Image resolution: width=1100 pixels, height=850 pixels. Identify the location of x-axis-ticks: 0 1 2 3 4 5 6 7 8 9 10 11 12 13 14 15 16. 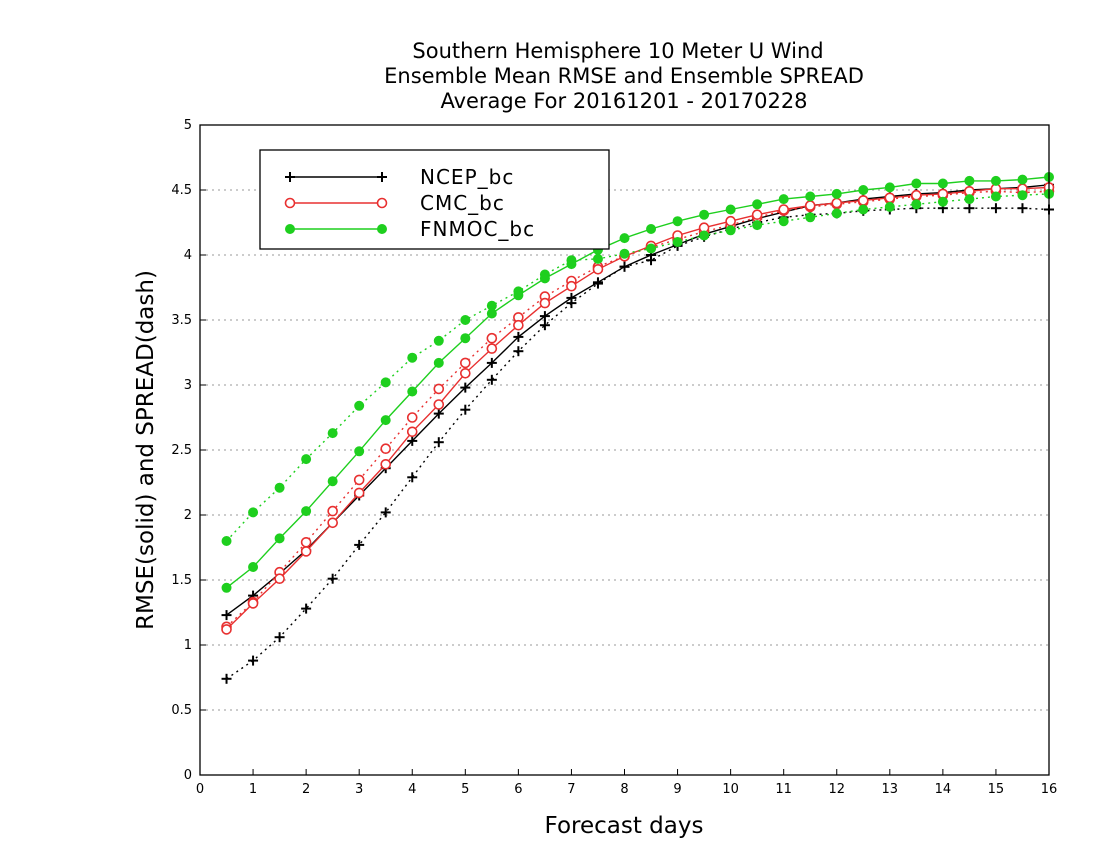
(626, 783).